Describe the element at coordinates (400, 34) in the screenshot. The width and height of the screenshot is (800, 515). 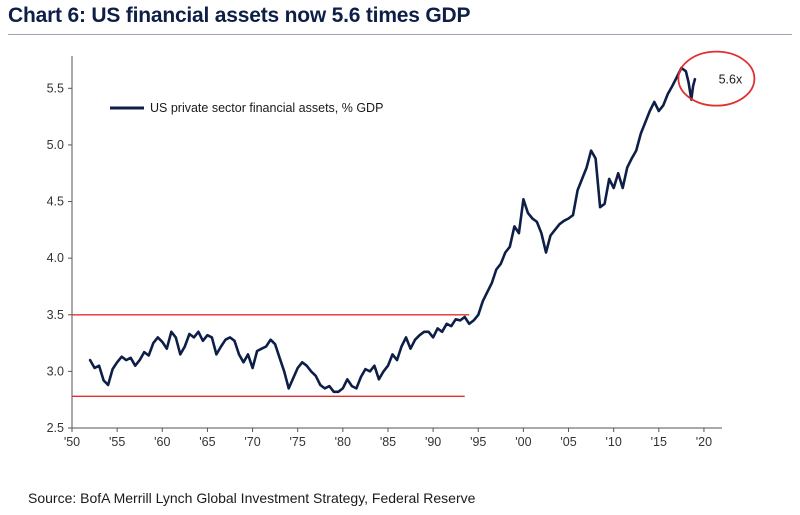
I see `title-divider` at that location.